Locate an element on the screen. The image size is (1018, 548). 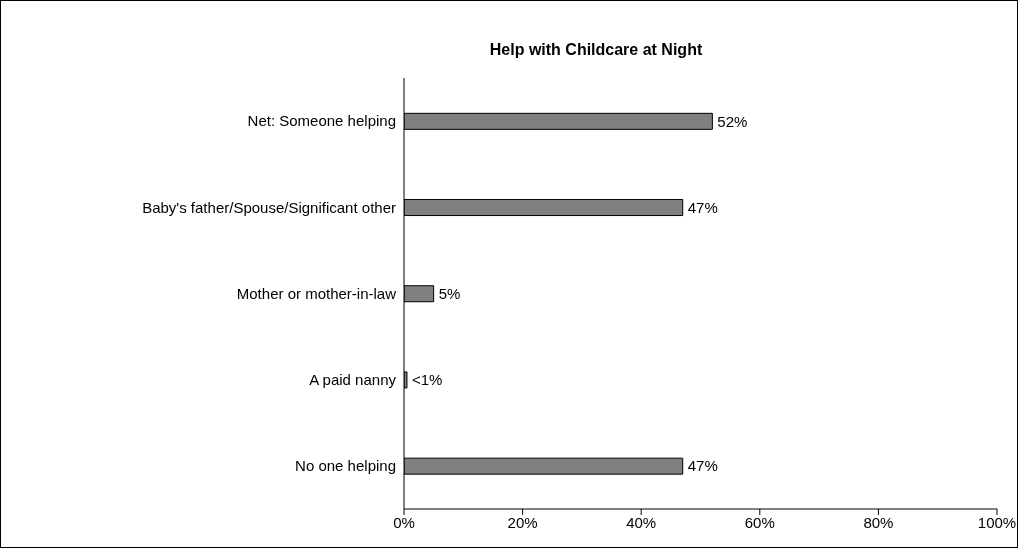
y-tick-label: A paid nanny is located at coordinates (353, 380).